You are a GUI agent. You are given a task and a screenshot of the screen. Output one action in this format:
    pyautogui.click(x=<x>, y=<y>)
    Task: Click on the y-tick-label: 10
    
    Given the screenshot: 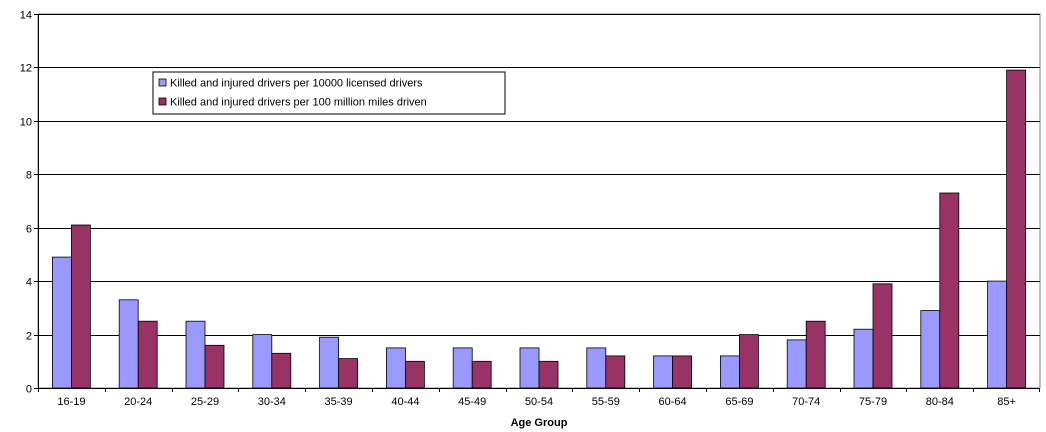 What is the action you would take?
    pyautogui.click(x=26, y=123)
    